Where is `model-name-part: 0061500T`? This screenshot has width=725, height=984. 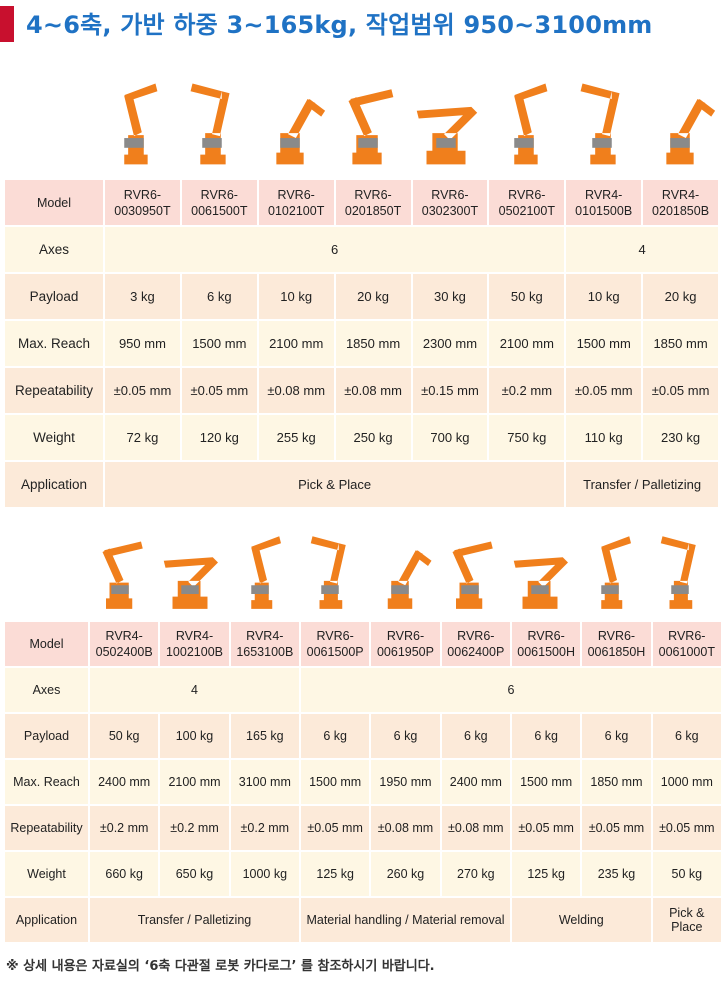 model-name-part: 0061500T is located at coordinates (219, 210).